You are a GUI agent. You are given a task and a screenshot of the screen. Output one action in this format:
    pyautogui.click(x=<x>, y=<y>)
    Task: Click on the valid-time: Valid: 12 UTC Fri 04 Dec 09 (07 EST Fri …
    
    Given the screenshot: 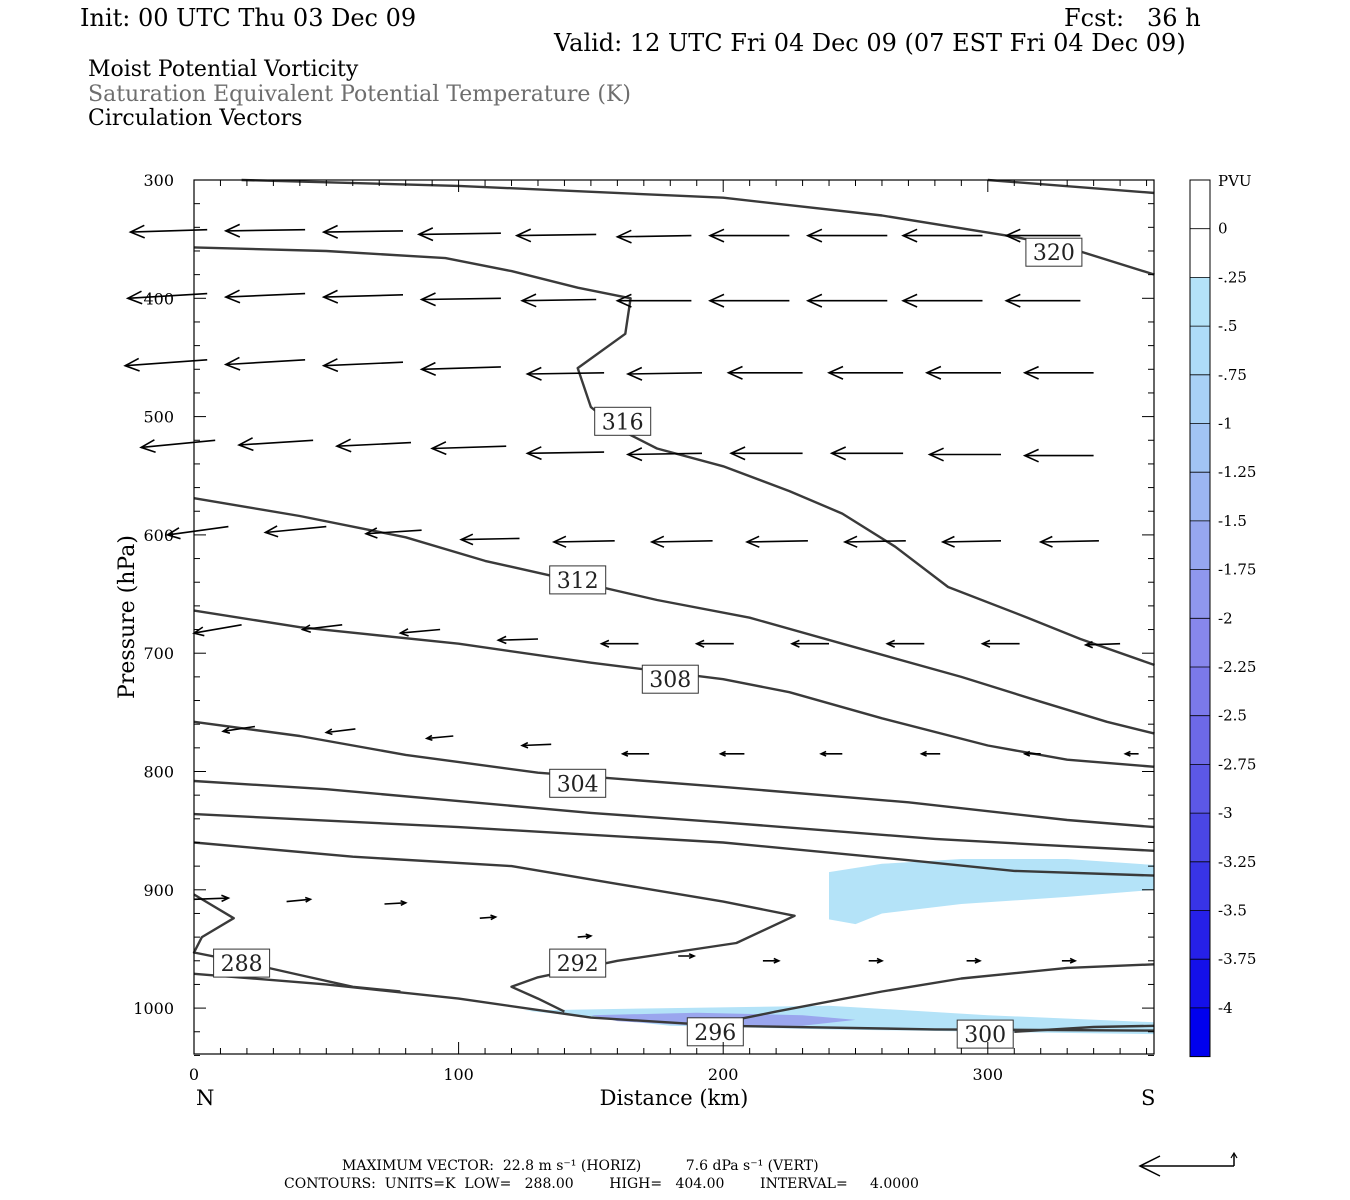 What is the action you would take?
    pyautogui.click(x=870, y=43)
    